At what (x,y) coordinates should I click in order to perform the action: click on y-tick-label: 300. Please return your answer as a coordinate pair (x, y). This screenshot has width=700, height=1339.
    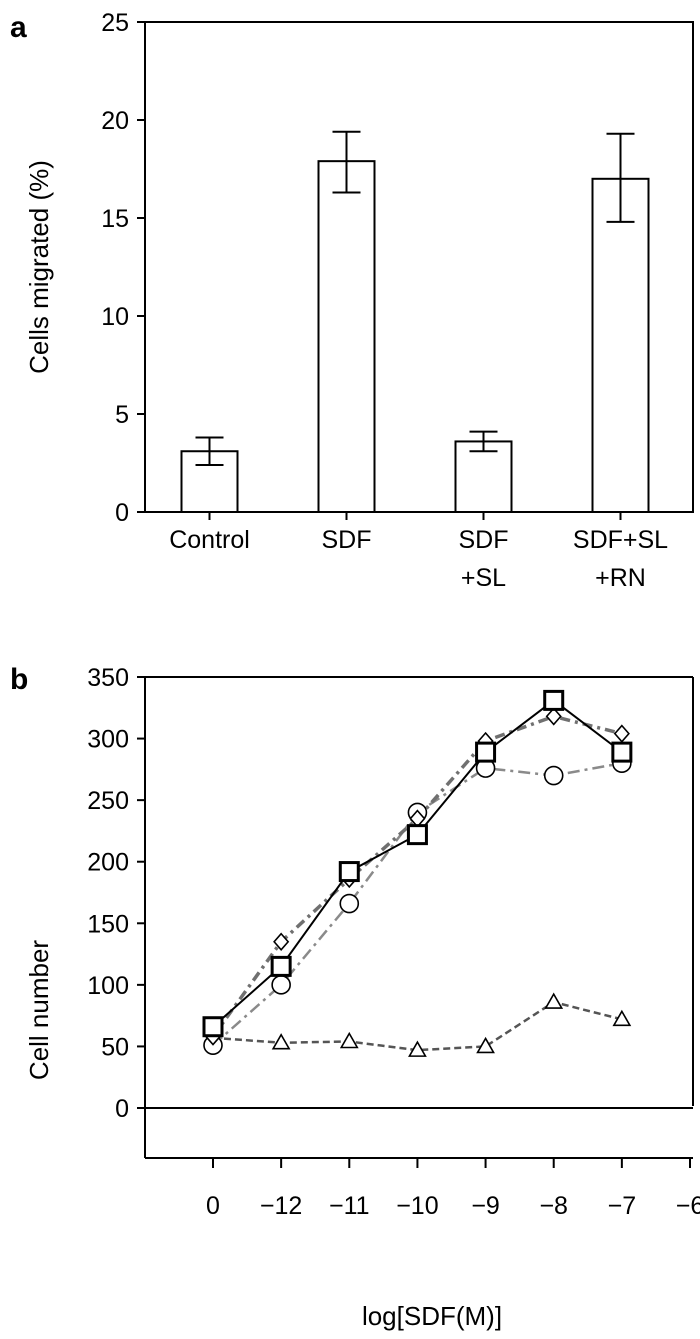
    Looking at the image, I should click on (108, 740).